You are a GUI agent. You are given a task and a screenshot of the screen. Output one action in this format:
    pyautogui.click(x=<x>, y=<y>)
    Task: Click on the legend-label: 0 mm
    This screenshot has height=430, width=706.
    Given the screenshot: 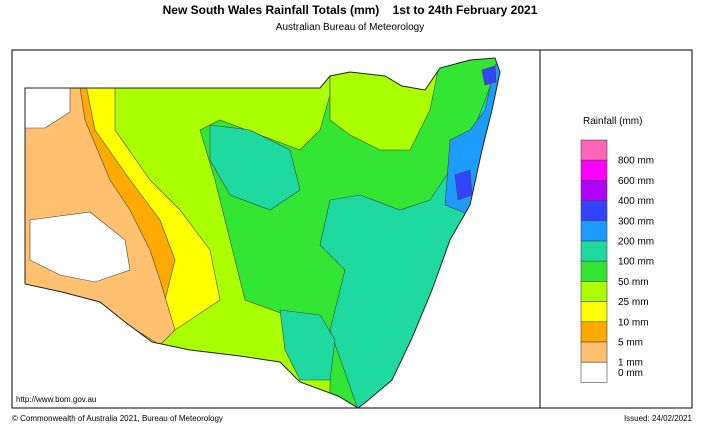 What is the action you would take?
    pyautogui.click(x=630, y=373)
    